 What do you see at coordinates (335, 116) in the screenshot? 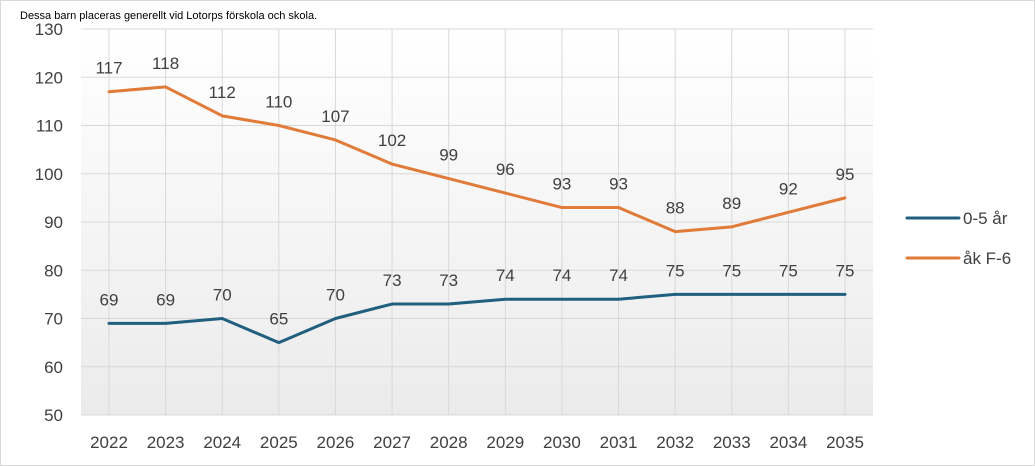
I see `data-label: 107` at bounding box center [335, 116].